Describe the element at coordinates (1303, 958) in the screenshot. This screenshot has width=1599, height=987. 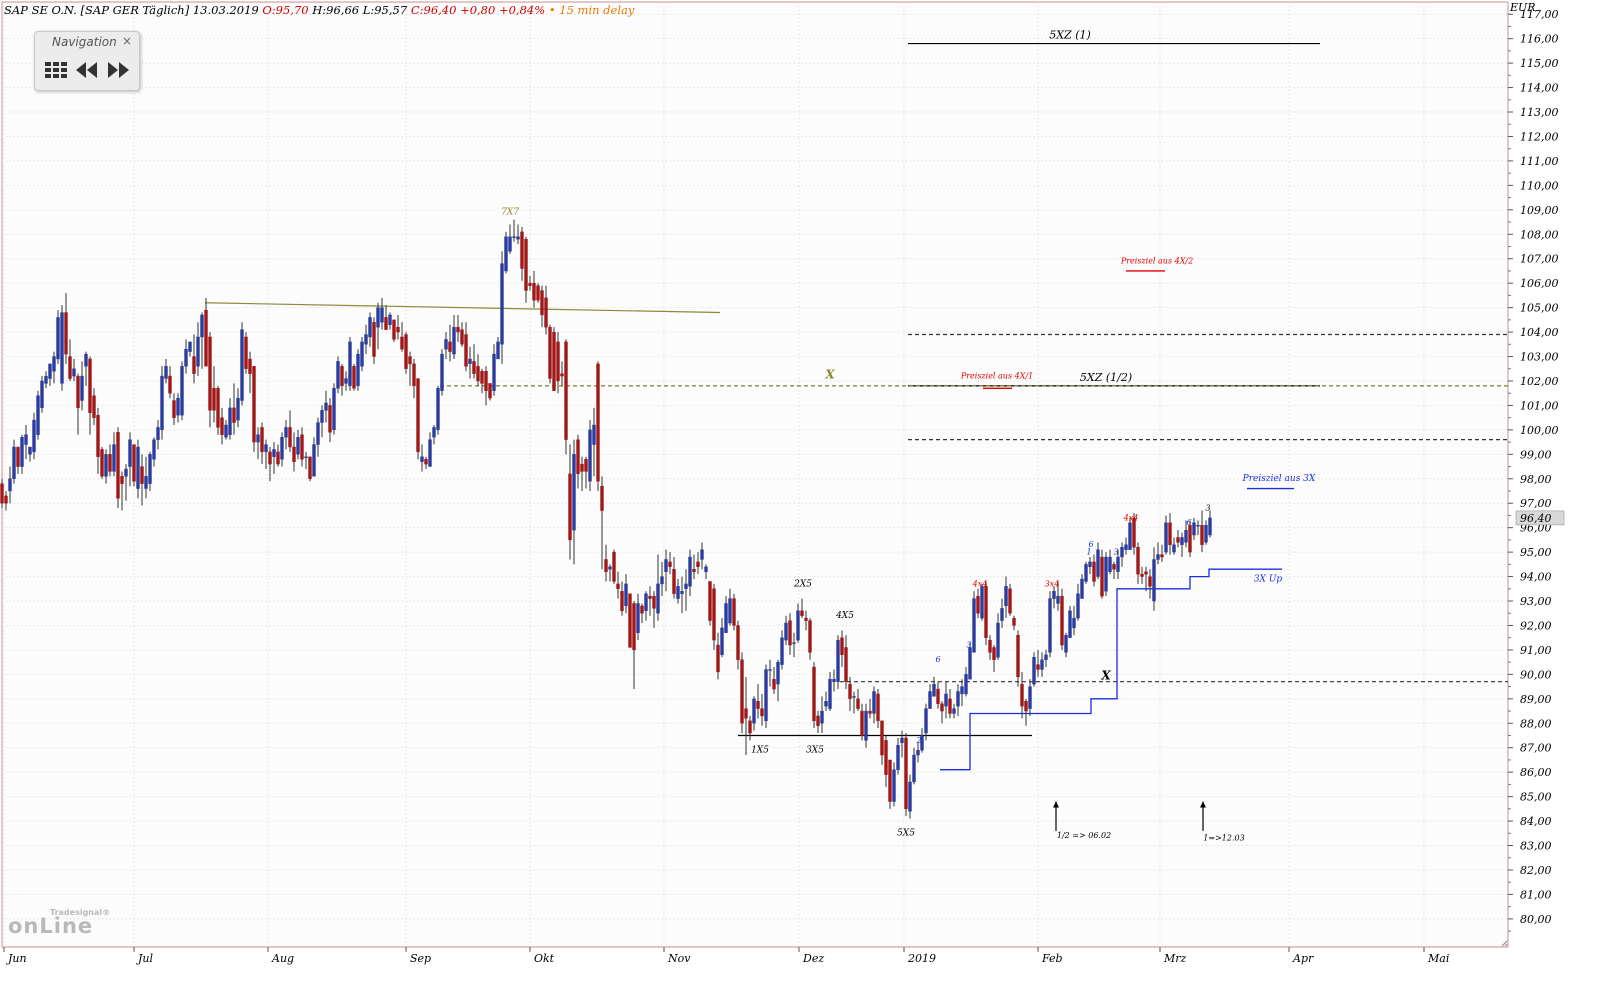
I see `x-tick-label: Apr` at that location.